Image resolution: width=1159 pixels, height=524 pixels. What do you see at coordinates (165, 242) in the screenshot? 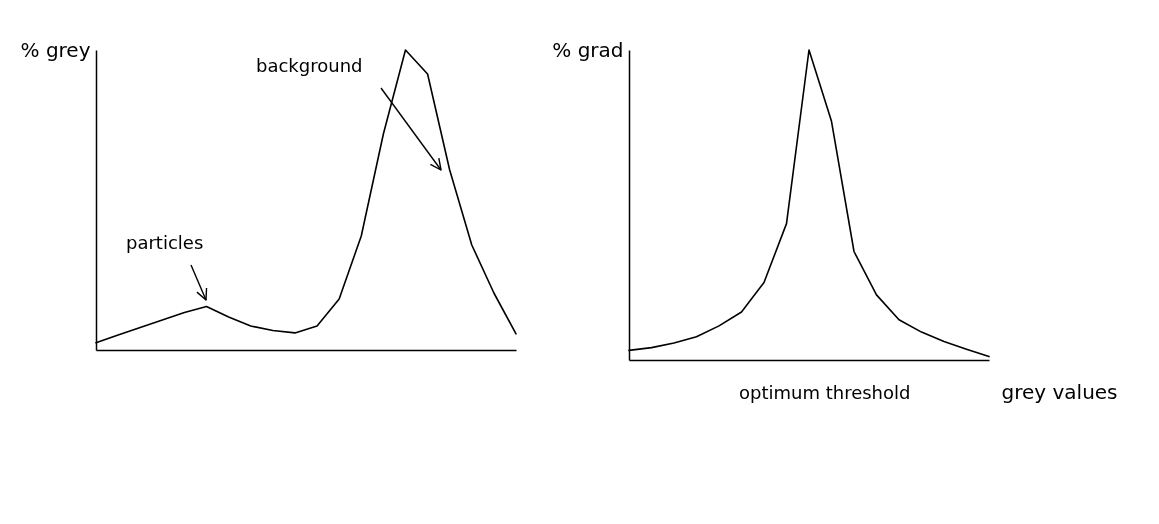
I see `annotation: particles` at bounding box center [165, 242].